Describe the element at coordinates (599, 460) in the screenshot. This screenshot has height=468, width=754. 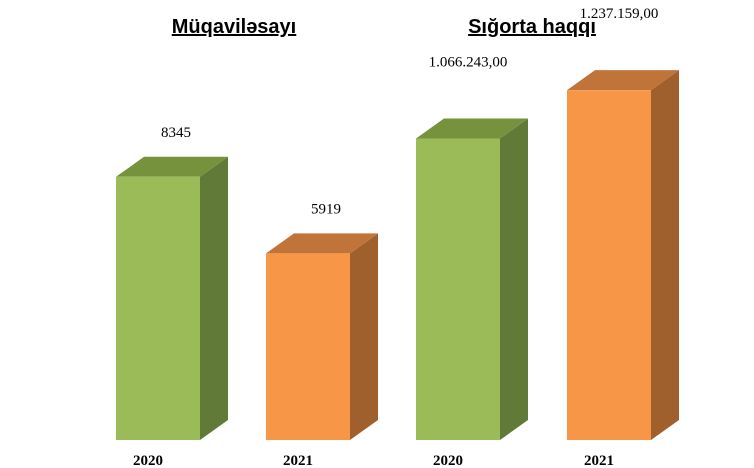
I see `category-label-chart1-2021: 2021` at that location.